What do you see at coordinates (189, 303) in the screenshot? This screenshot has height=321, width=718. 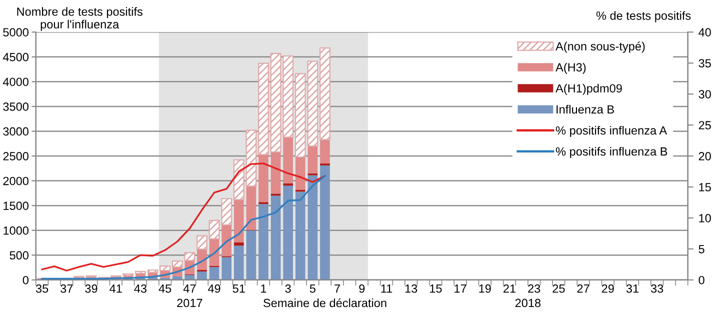 I see `text: 2017` at bounding box center [189, 303].